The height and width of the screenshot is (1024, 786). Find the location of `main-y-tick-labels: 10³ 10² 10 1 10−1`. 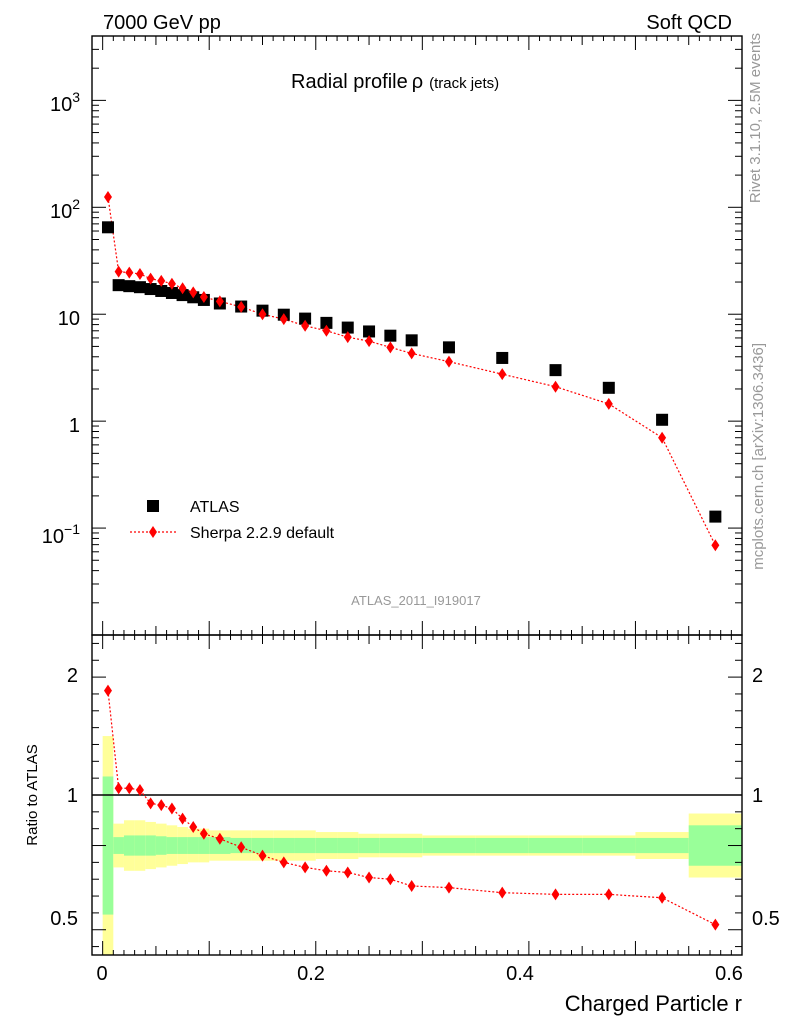

main-y-tick-labels: 10³ 10² 10 1 10−1 is located at coordinates (61, 318).